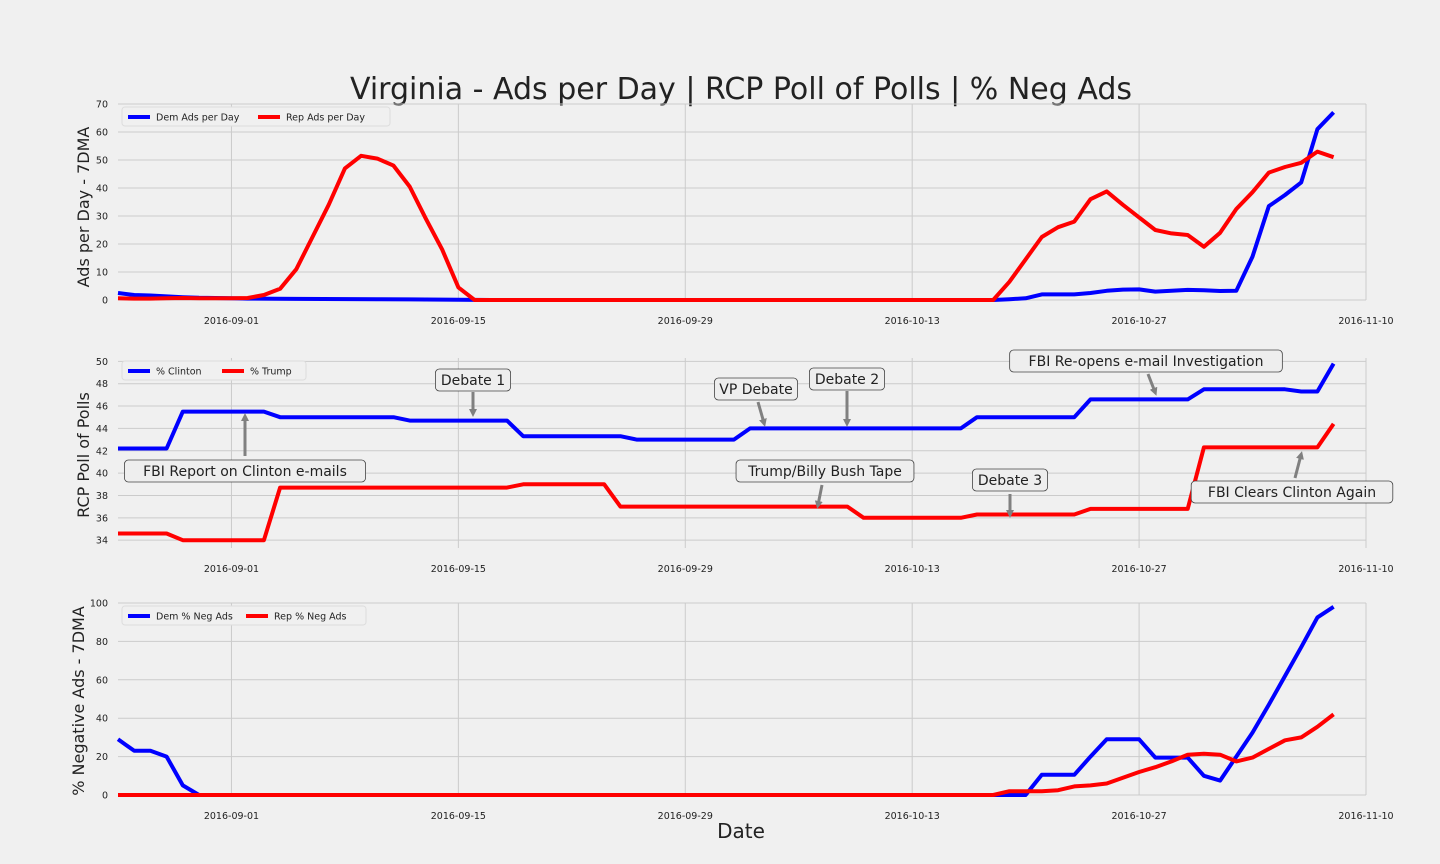 Image resolution: width=1440 pixels, height=864 pixels. What do you see at coordinates (179, 372) in the screenshot?
I see `legend-label: % Clinton` at bounding box center [179, 372].